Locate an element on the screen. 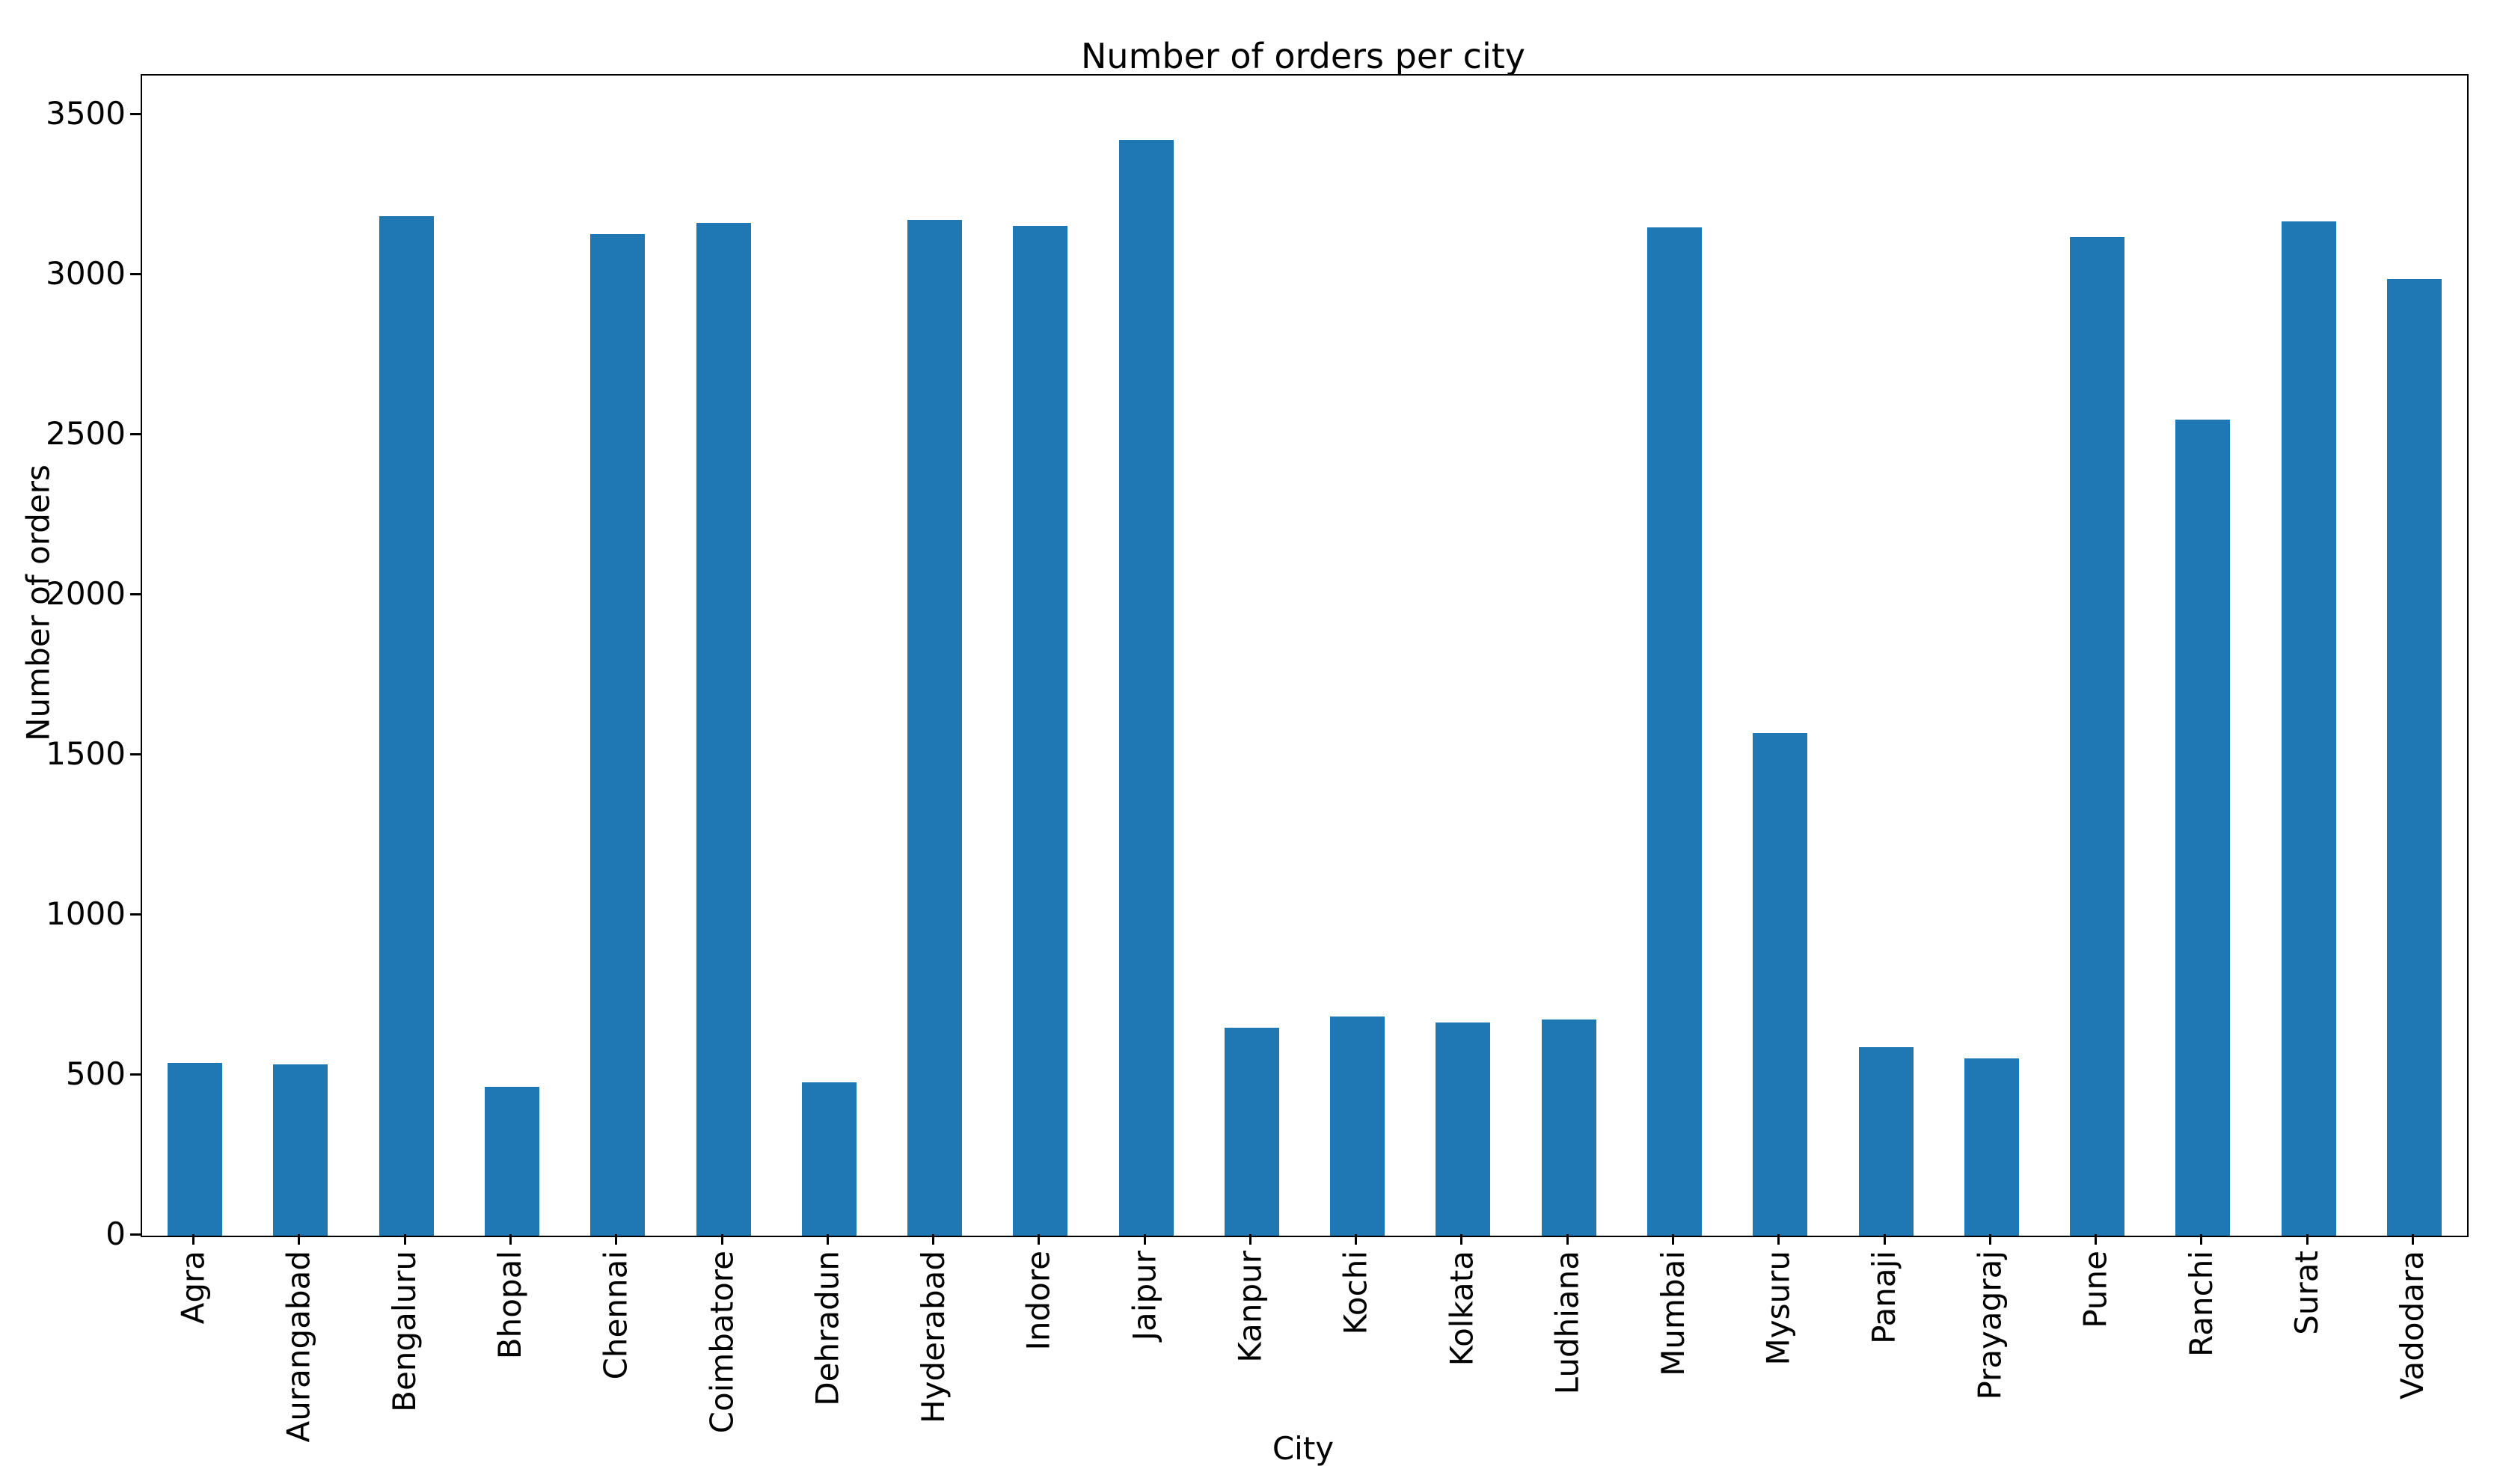  x-tick-label-indore: Indore is located at coordinates (1039, 1301).